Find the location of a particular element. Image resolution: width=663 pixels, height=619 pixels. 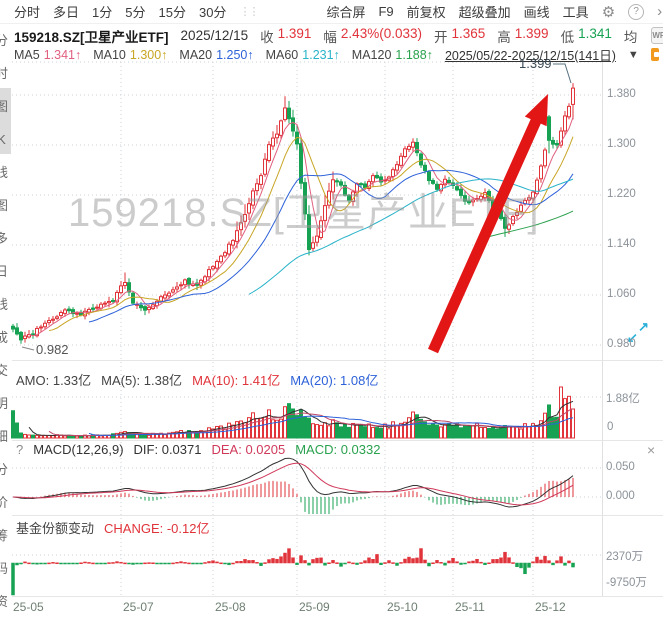

fund-axis-label: -9750万 is located at coordinates (626, 583).